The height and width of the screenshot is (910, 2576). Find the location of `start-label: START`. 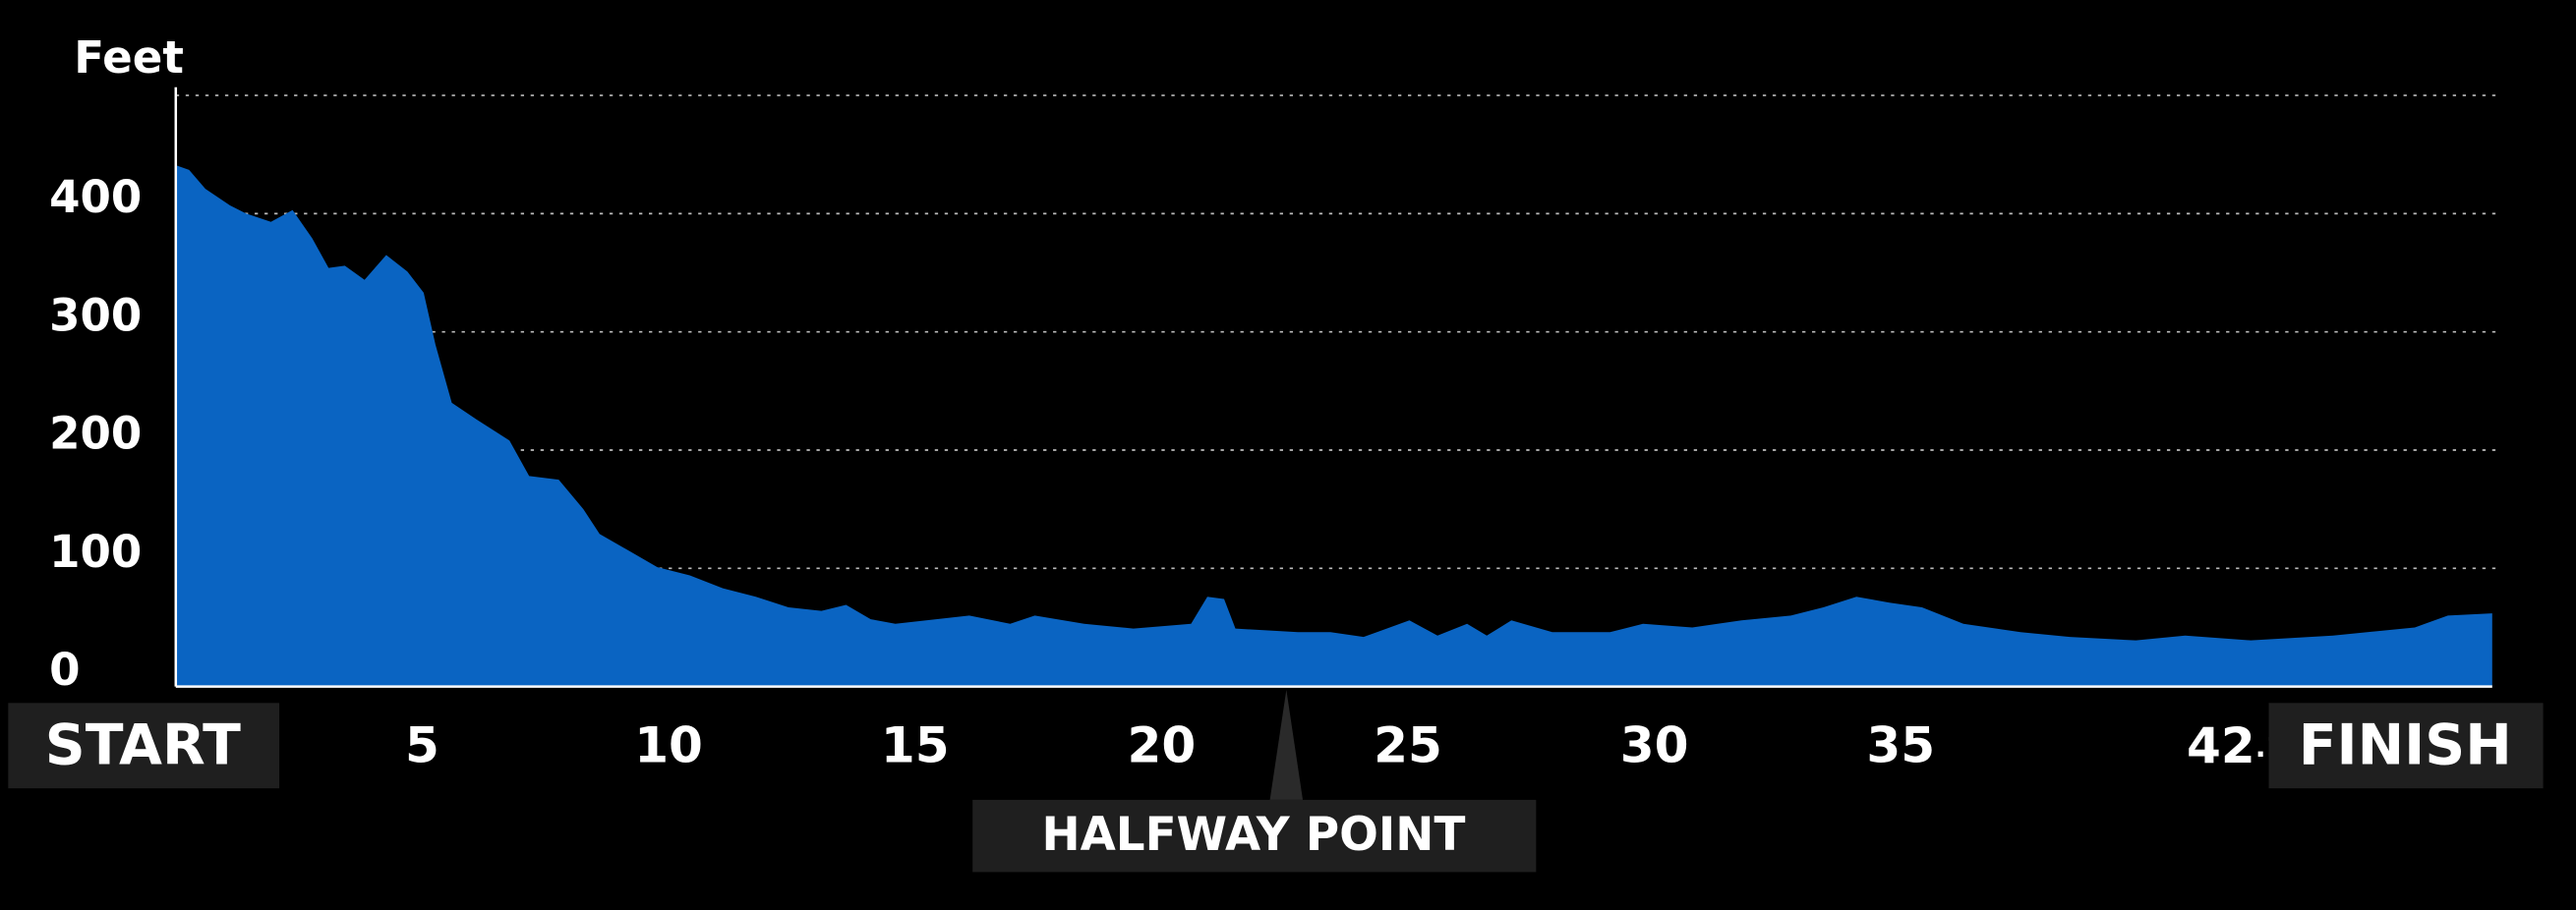

start-label: START is located at coordinates (143, 745).